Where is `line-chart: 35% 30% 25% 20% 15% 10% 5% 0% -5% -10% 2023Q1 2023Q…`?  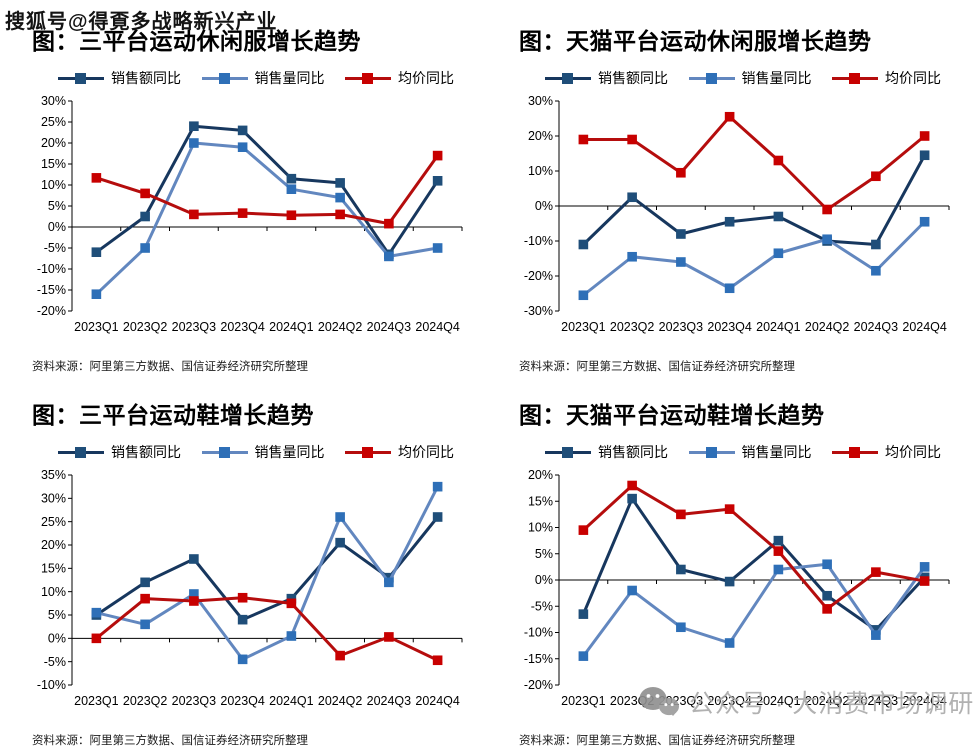 line-chart: 35% 30% 25% 20% 15% 10% 5% 0% -5% -10% 2023Q1 2023Q… is located at coordinates (250, 588).